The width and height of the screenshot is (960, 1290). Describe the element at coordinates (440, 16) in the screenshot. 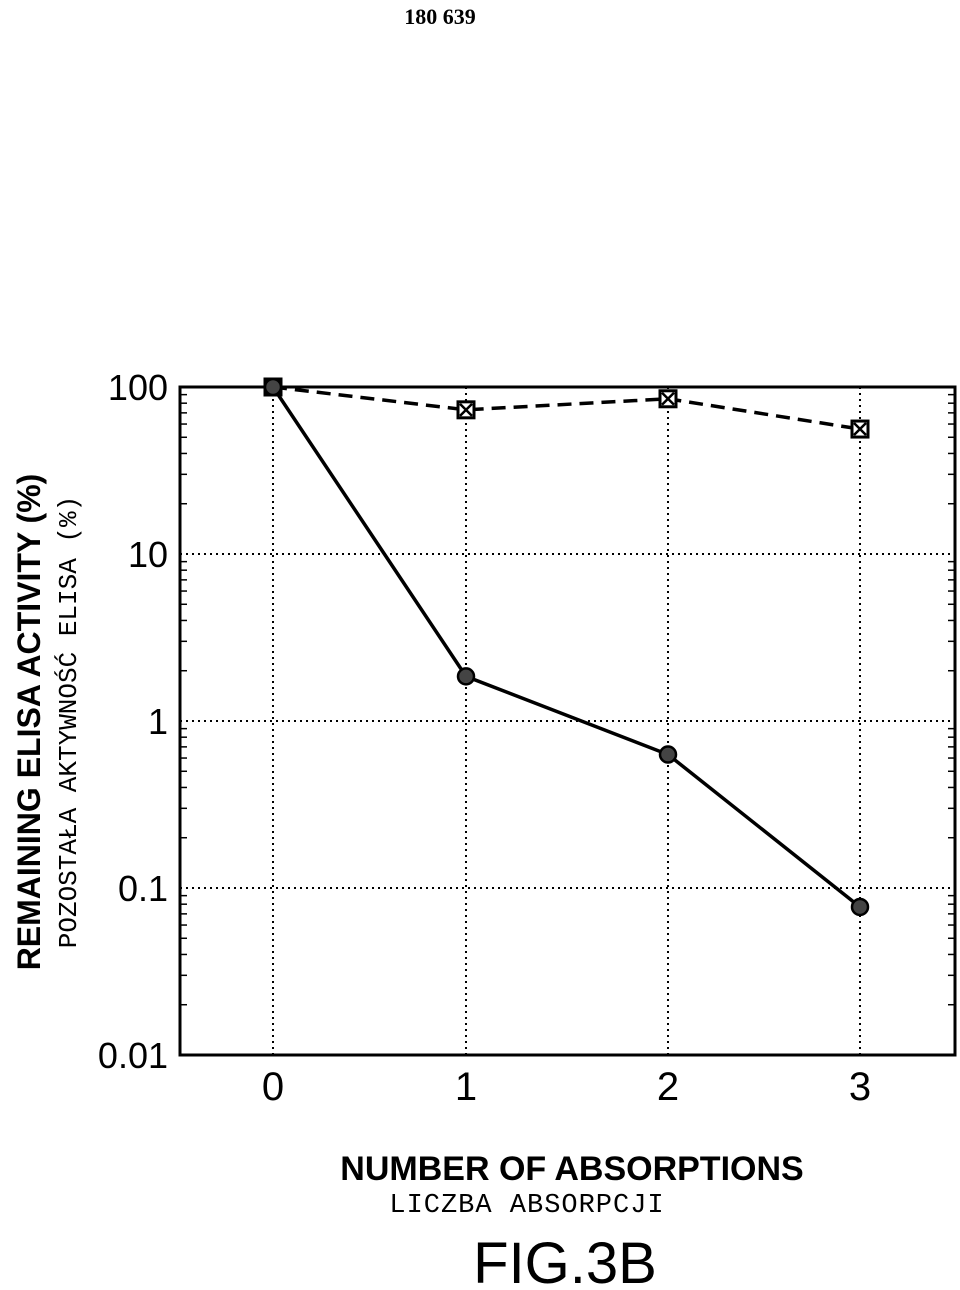

I see `page-number: 180 639` at that location.